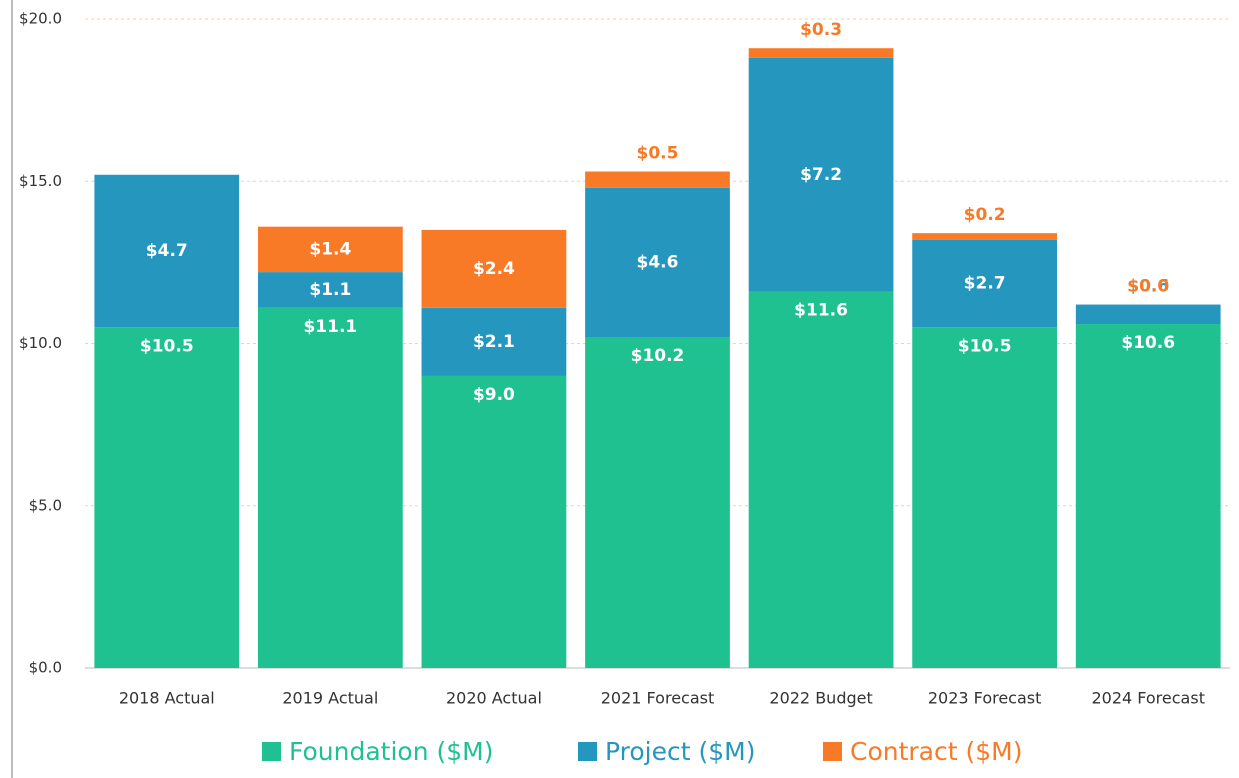  Describe the element at coordinates (40, 19) in the screenshot. I see `y-tick-label: $20.0` at that location.